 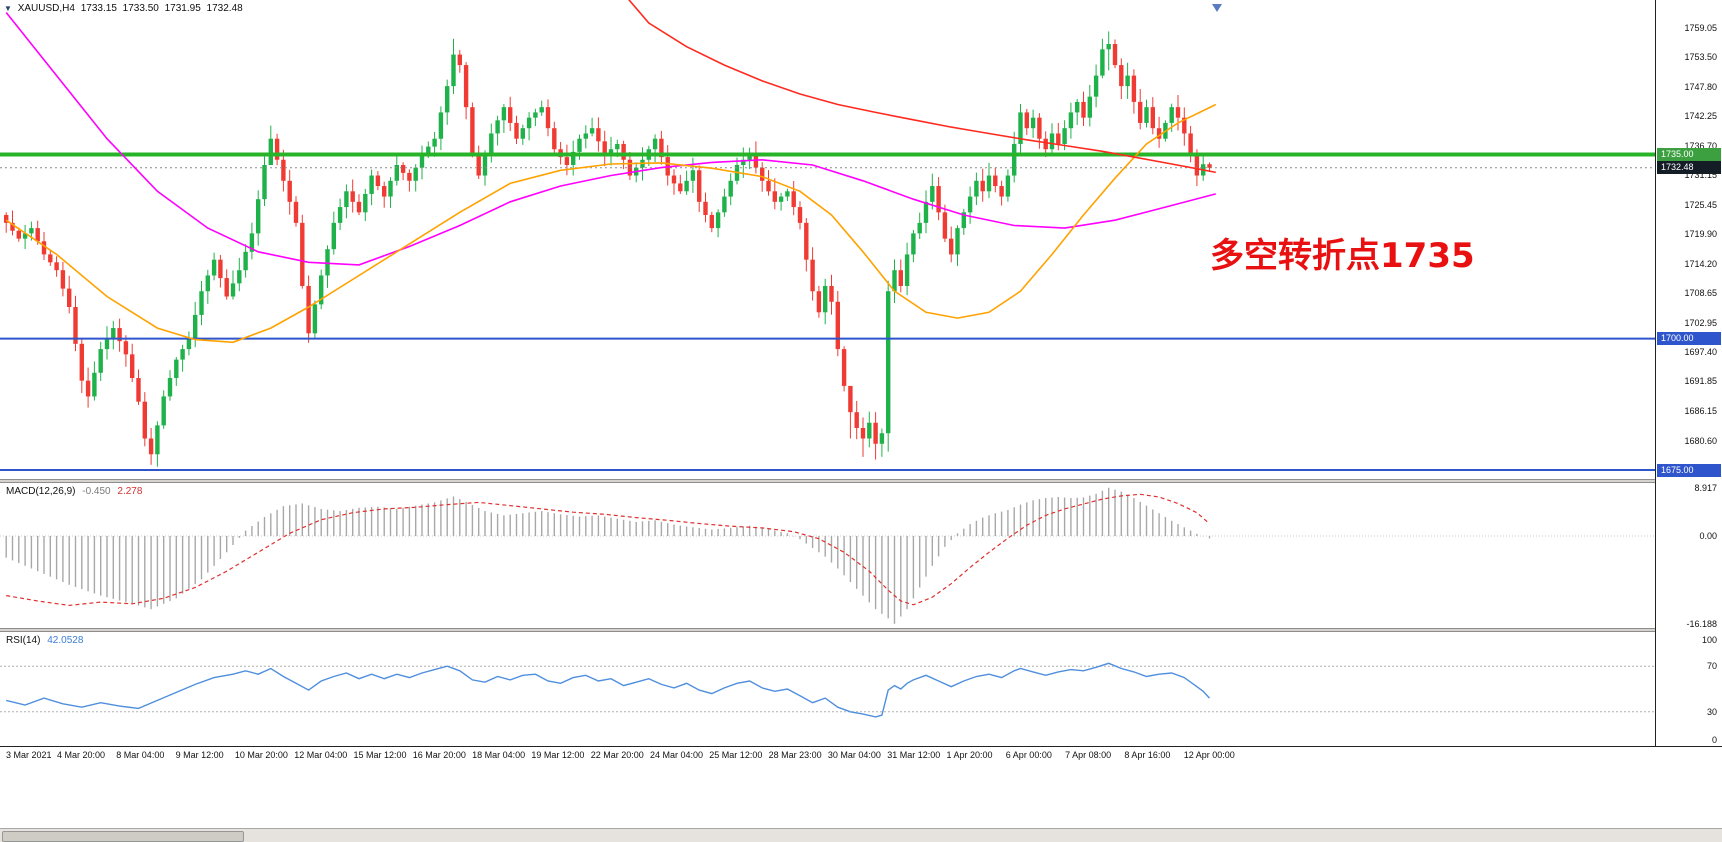 What do you see at coordinates (1714, 740) in the screenshot?
I see `rsi-axis-label: 0` at bounding box center [1714, 740].